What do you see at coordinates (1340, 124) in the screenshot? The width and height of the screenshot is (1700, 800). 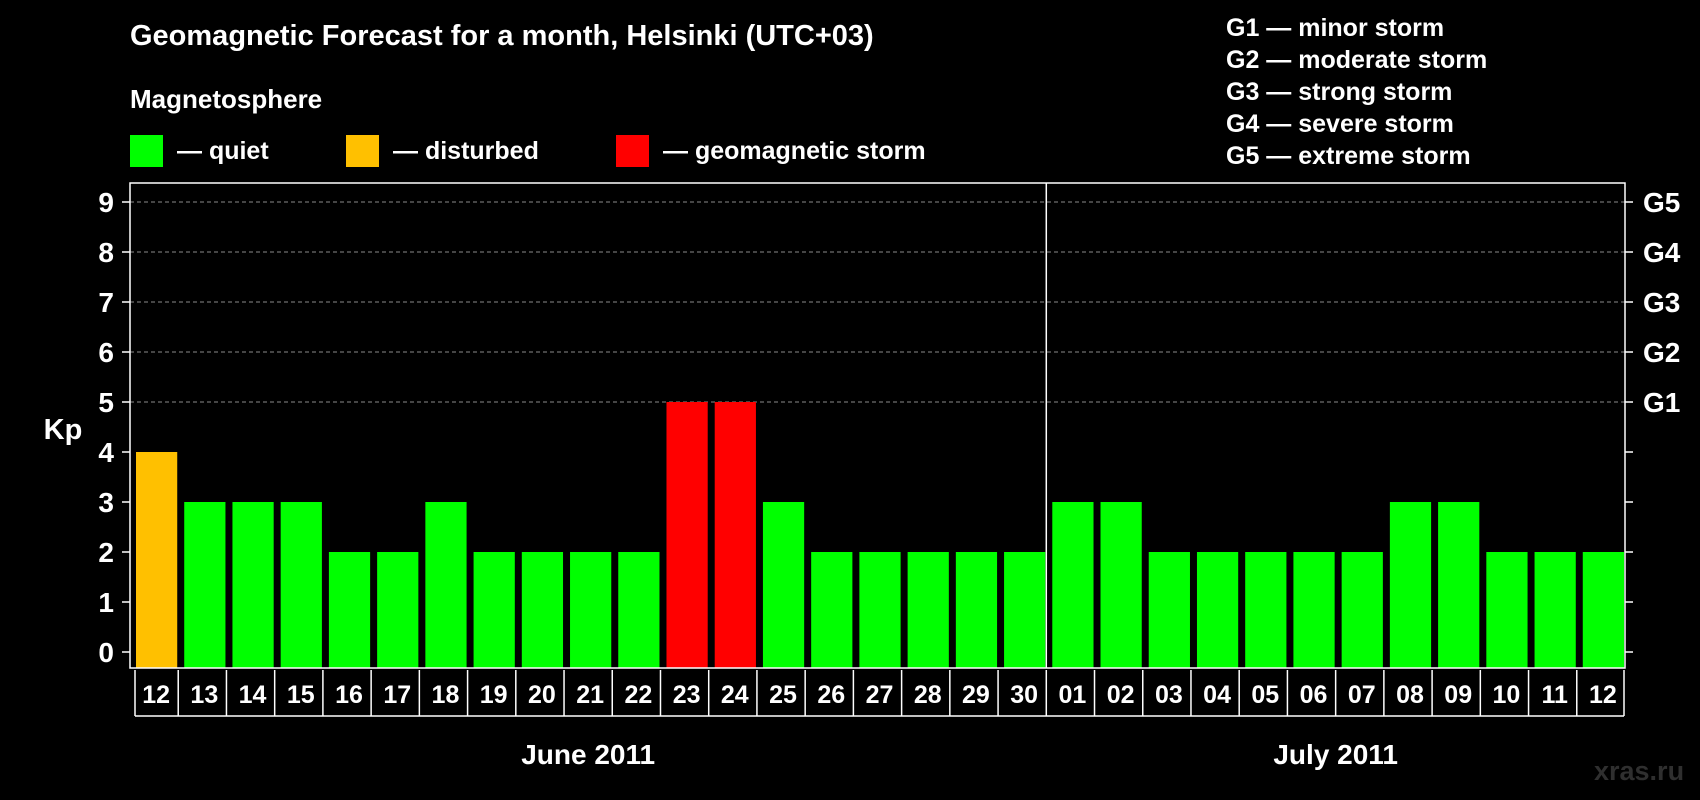 I see `storm-scale-g4: G4 — severe storm` at bounding box center [1340, 124].